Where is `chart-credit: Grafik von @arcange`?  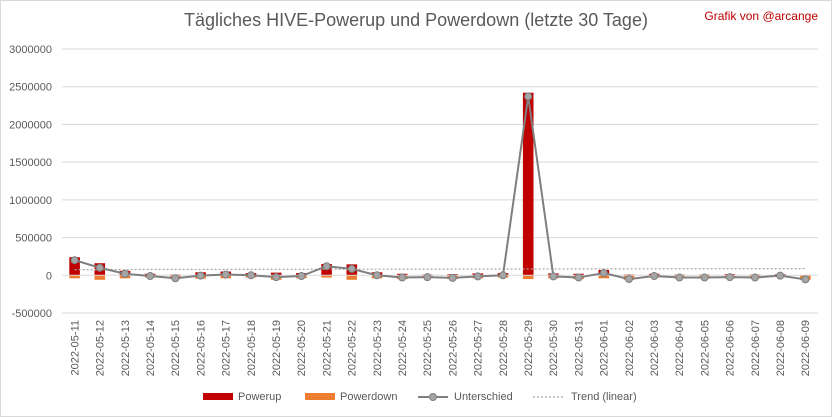
chart-credit: Grafik von @arcange is located at coordinates (761, 16).